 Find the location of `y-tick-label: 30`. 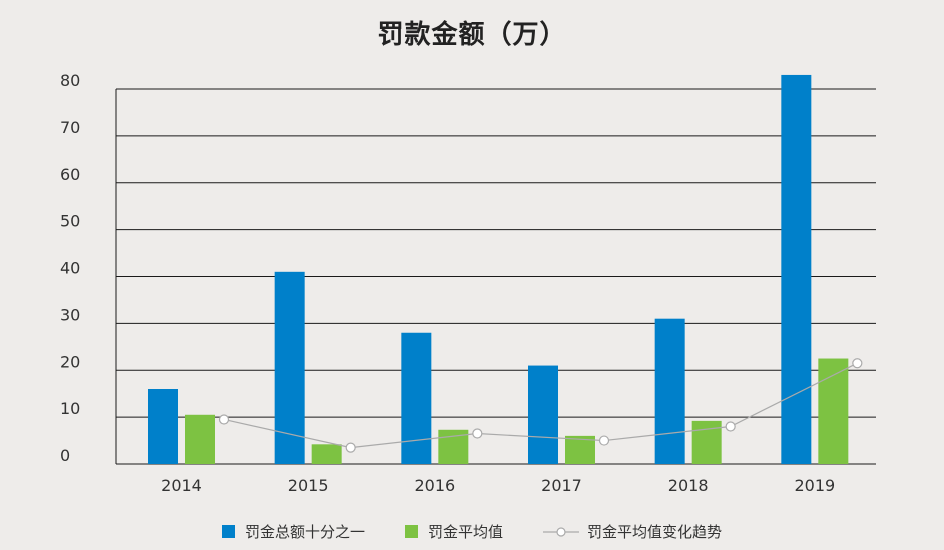

y-tick-label: 30 is located at coordinates (70, 314).